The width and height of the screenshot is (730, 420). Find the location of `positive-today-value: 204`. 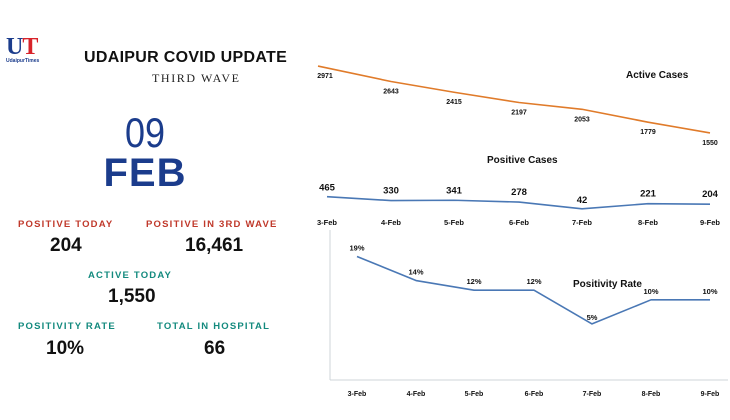

positive-today-value: 204 is located at coordinates (66, 245).